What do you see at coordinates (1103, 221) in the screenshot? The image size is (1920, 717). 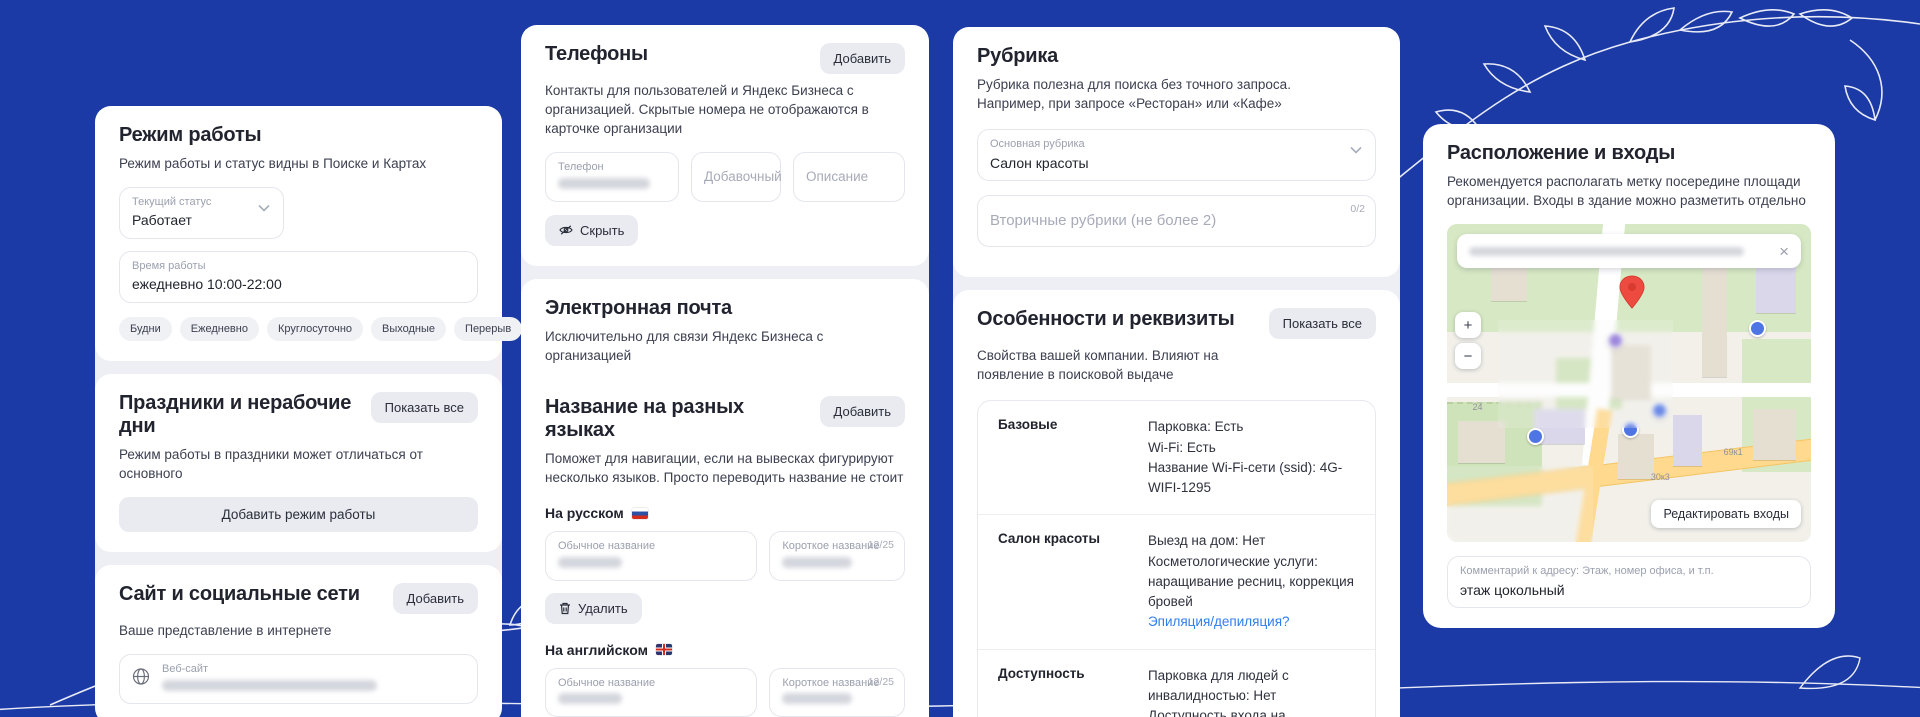 I see `secondary-rubrics-placeholder: Вторичные рубрики (не более 2)` at bounding box center [1103, 221].